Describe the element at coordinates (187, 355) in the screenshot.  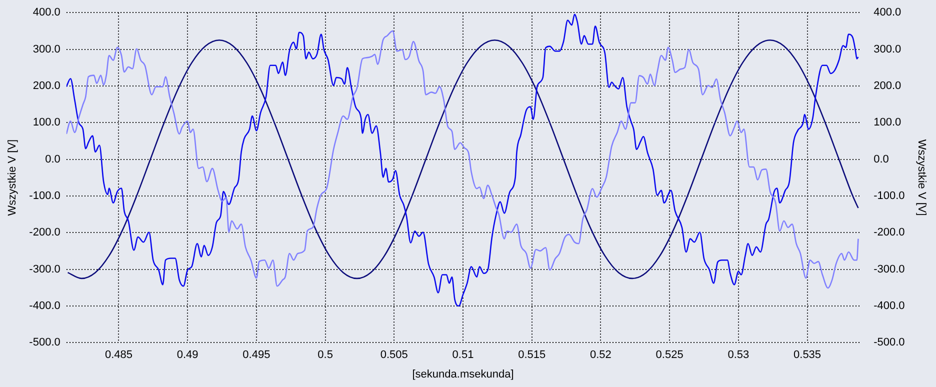
I see `x-tick-label: 0.49` at that location.